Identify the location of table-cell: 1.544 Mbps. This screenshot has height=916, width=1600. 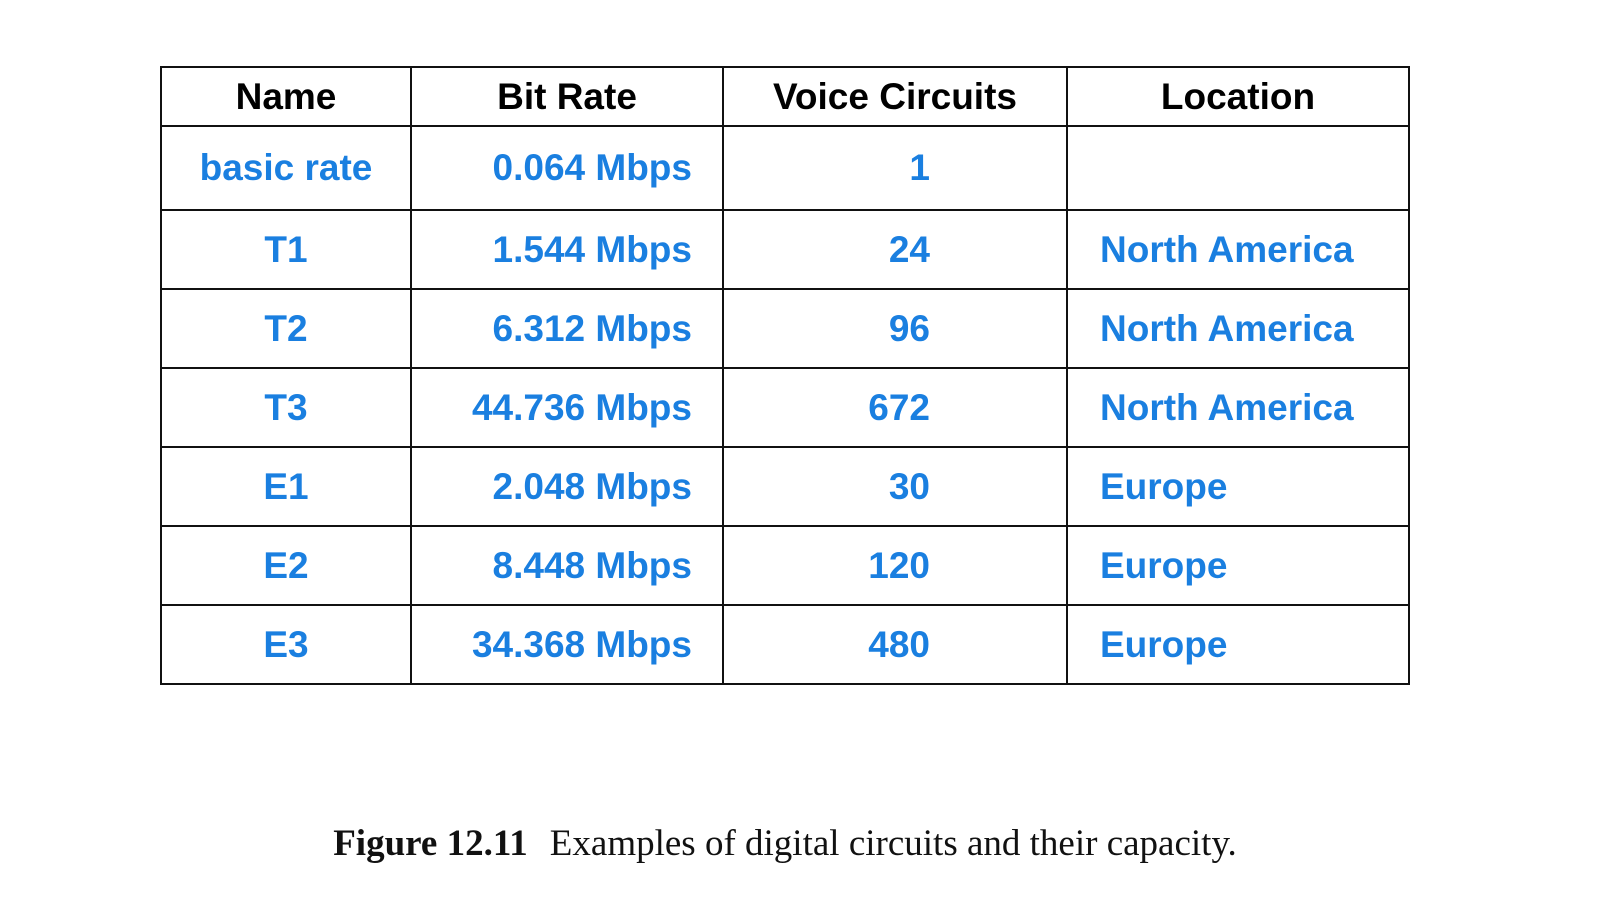
(567, 249).